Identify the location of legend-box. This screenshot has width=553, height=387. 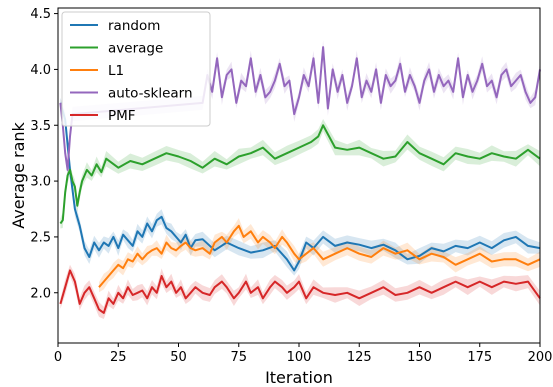
(136, 69).